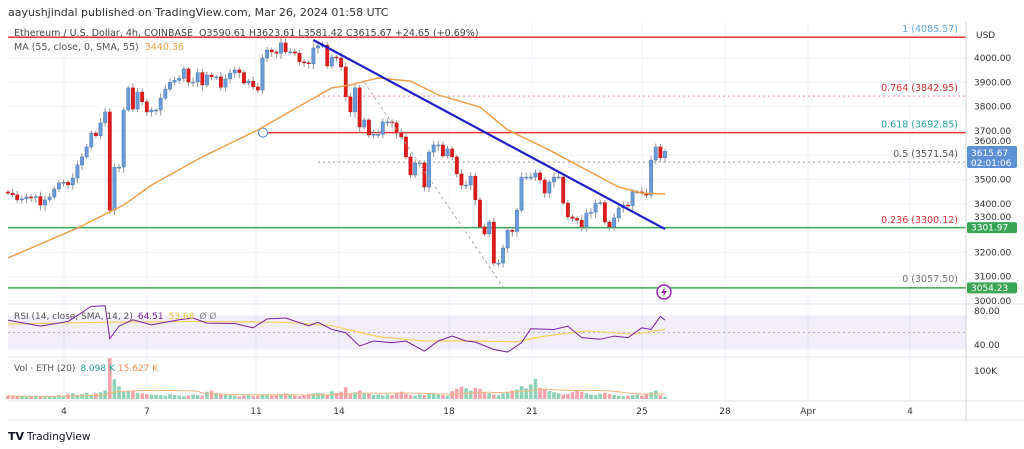 This screenshot has height=449, width=1024. What do you see at coordinates (487, 412) in the screenshot?
I see `time-axis: 4 7 11 14 18 21 25 28 Apr 4` at bounding box center [487, 412].